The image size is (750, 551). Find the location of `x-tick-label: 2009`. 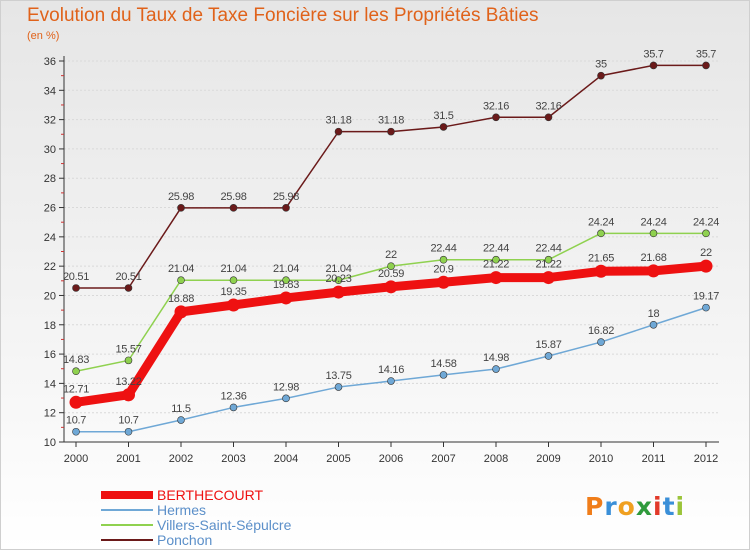

x-tick-label: 2009 is located at coordinates (548, 459).